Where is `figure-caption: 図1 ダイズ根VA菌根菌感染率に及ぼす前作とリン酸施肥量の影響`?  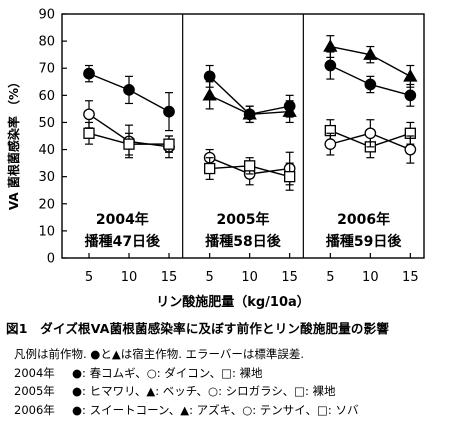
figure-caption: 図1 ダイズ根VA菌根菌感染率に及ぼす前作とリン酸施肥量の影響 is located at coordinates (198, 328).